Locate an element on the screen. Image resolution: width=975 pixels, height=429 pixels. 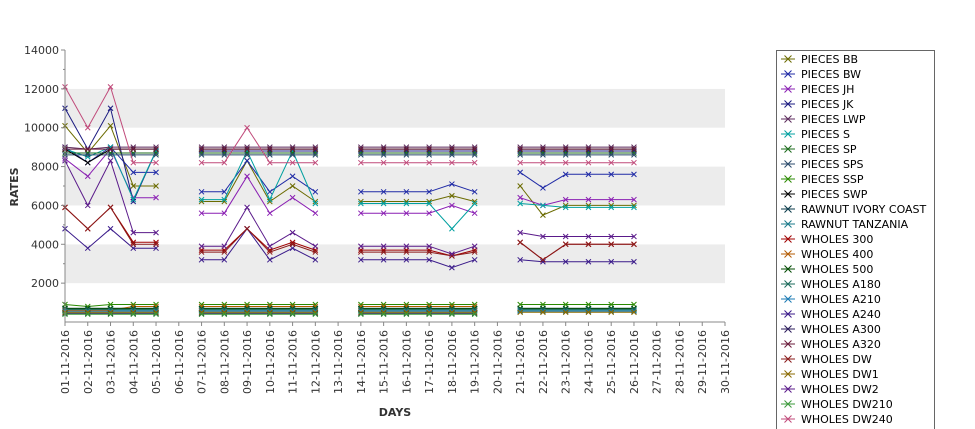
legend-label: WHOLES 300 is located at coordinates (837, 239).